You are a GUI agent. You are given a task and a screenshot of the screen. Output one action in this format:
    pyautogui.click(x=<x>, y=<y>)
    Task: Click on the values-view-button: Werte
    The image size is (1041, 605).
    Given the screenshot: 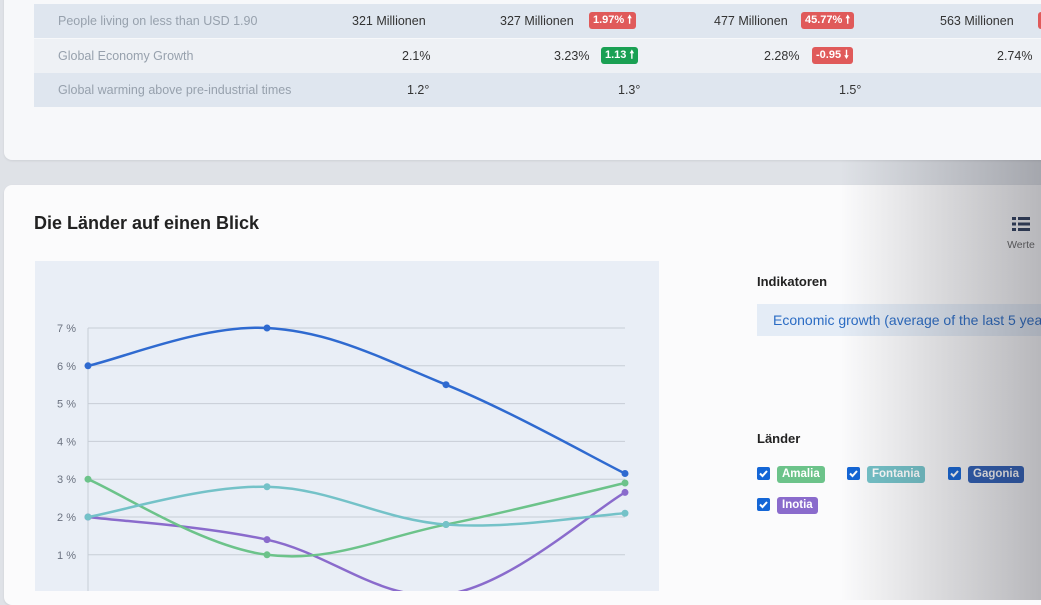 What is the action you would take?
    pyautogui.click(x=1021, y=233)
    